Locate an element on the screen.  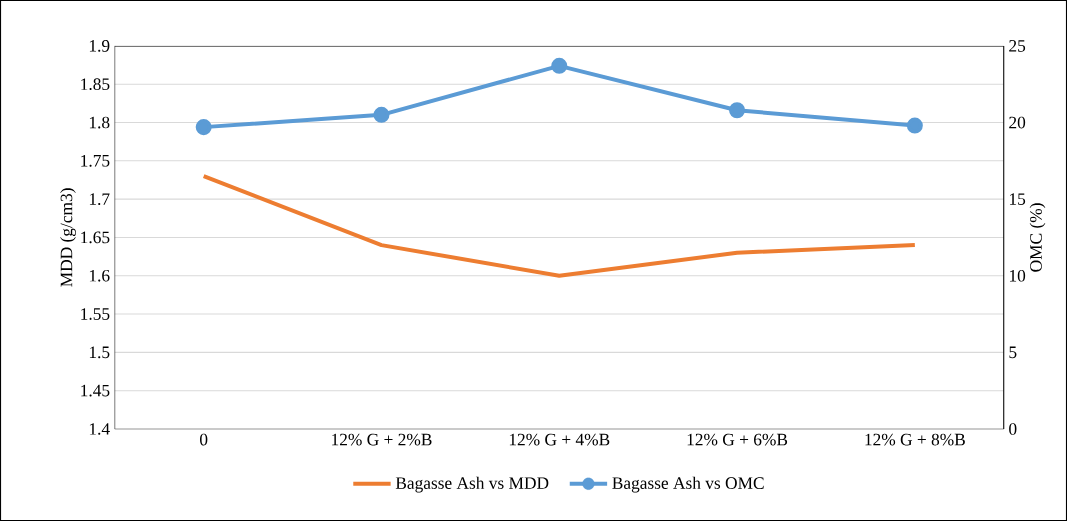
y-tick-label: 1.5 is located at coordinates (99, 352).